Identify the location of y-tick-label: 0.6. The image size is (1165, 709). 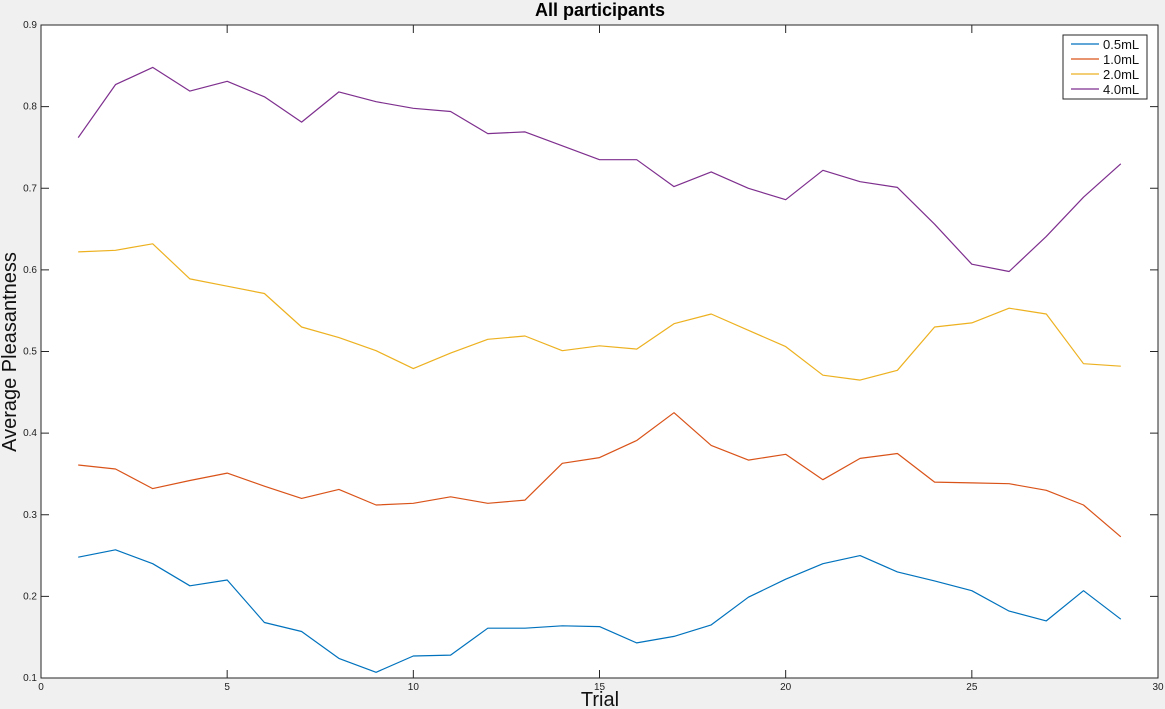
(30, 270).